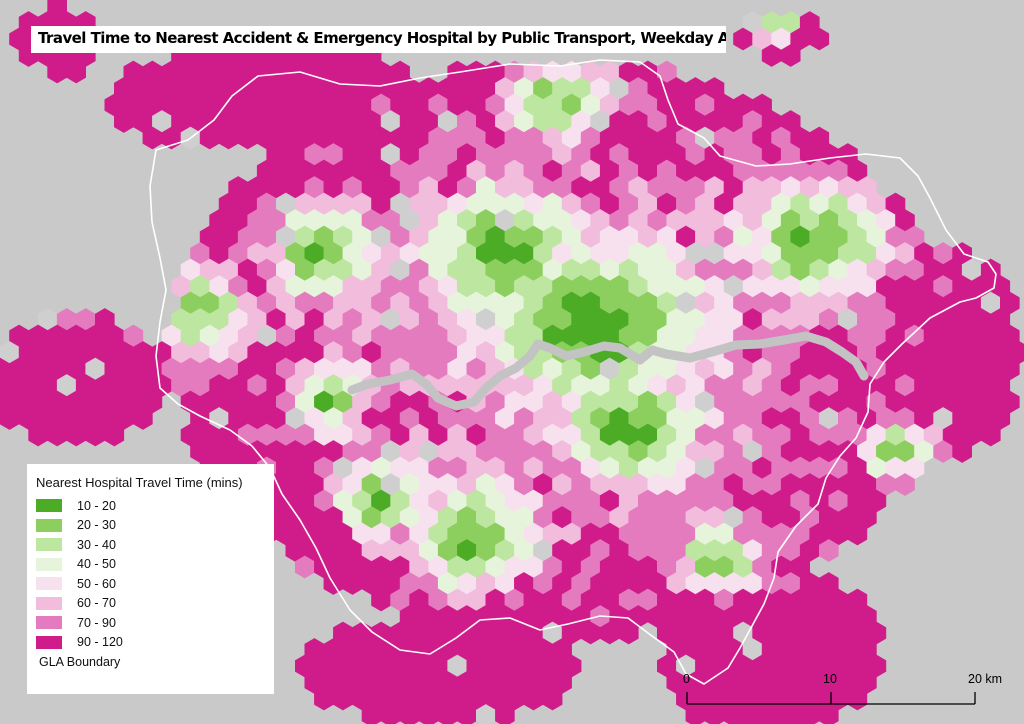 This screenshot has height=724, width=1024. Describe the element at coordinates (96, 525) in the screenshot. I see `legend-label: 20 - 30` at that location.